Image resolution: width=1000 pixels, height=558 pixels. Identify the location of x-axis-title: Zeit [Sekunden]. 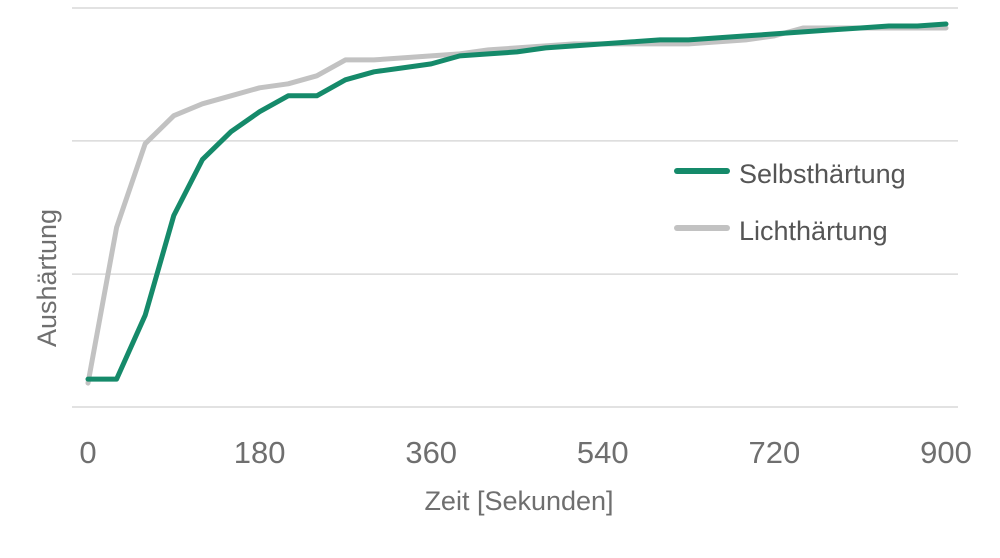
(518, 501).